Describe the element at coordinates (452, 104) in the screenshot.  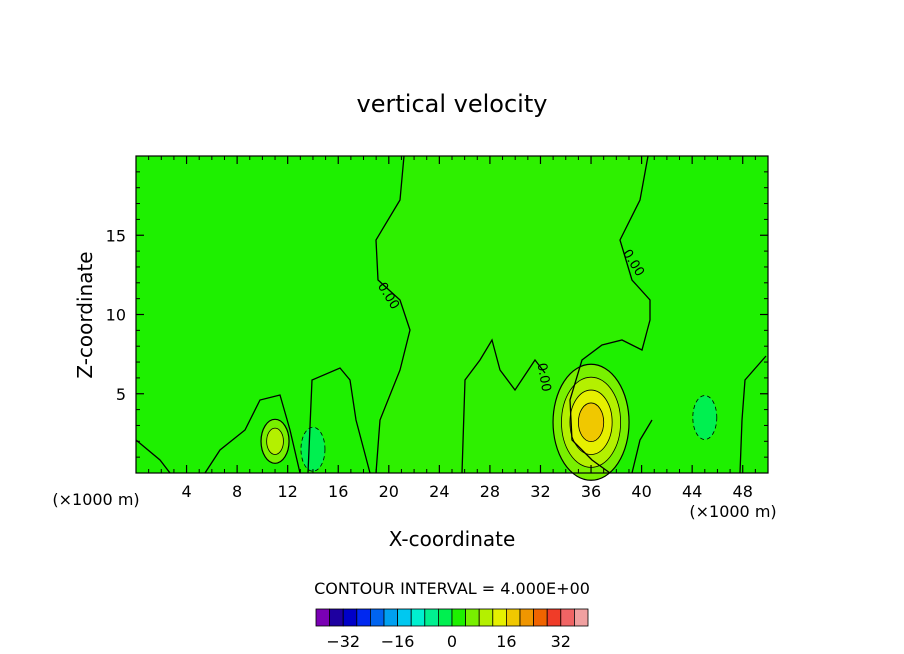
I see `chart-title: vertical velocity` at that location.